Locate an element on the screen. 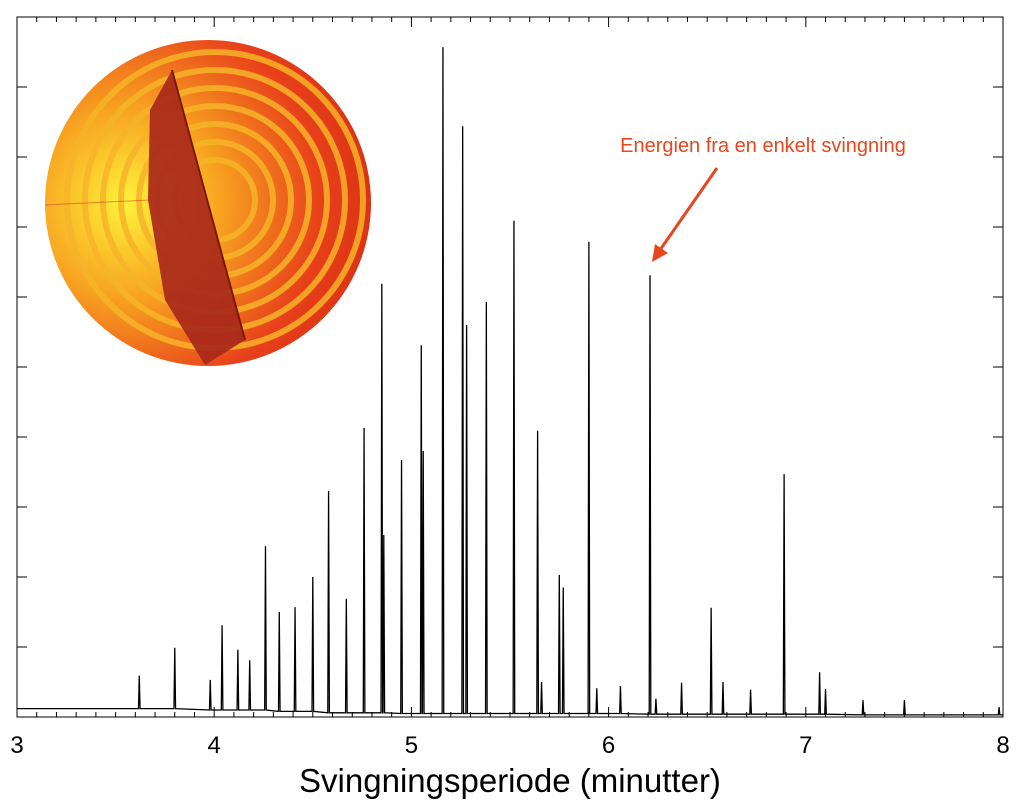 This screenshot has width=1016, height=804. annotation-arrow is located at coordinates (685, 214).